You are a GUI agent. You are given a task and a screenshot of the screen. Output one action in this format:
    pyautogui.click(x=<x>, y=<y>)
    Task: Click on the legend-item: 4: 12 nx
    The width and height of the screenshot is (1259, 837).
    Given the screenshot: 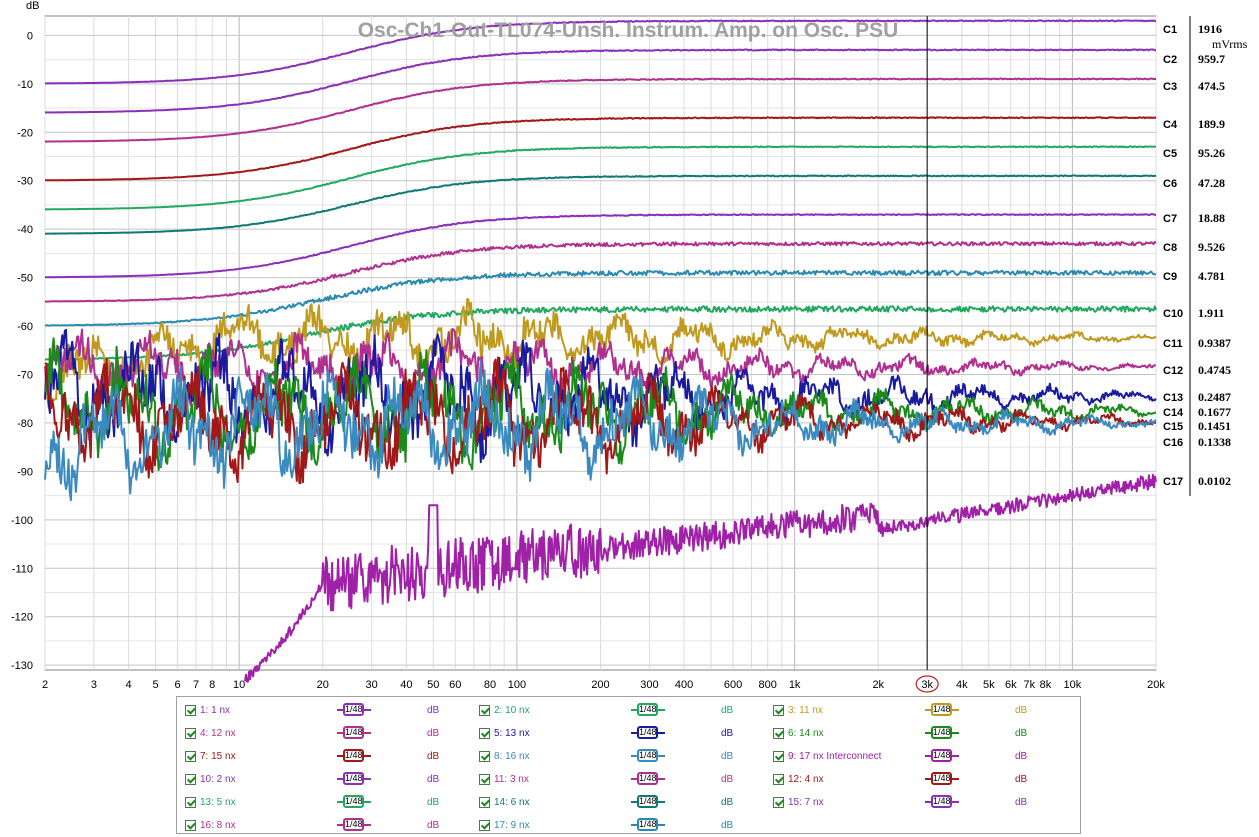 What is the action you would take?
    pyautogui.click(x=210, y=733)
    